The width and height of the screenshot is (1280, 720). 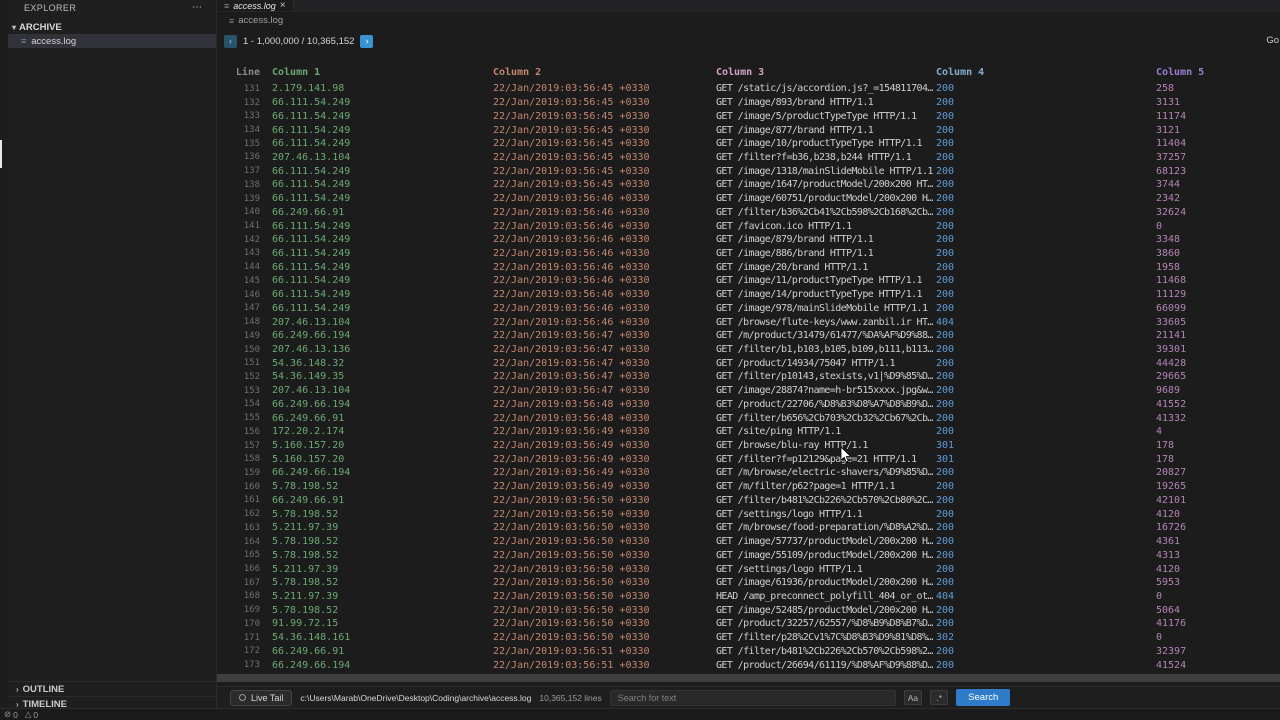 I want to click on bytes-cell: 3860, so click(x=1168, y=253).